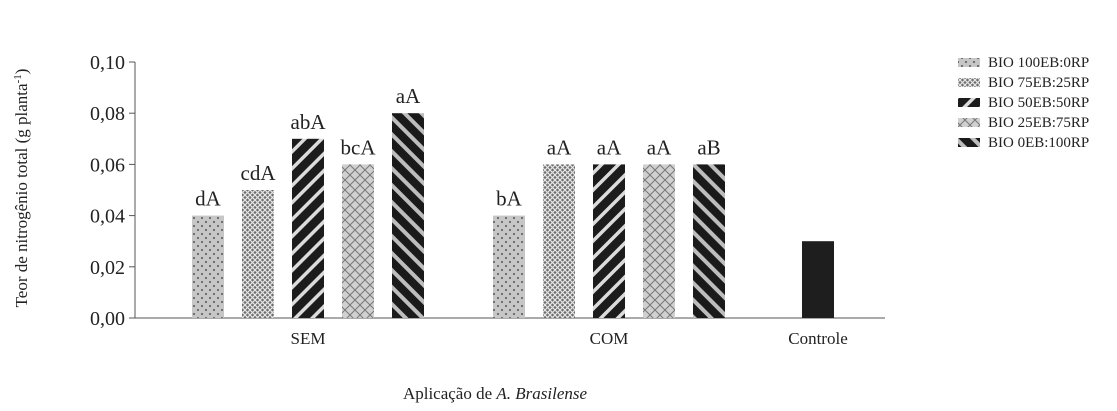  Describe the element at coordinates (1038, 83) in the screenshot. I see `legend-label: BIO 75EB:25RP` at that location.